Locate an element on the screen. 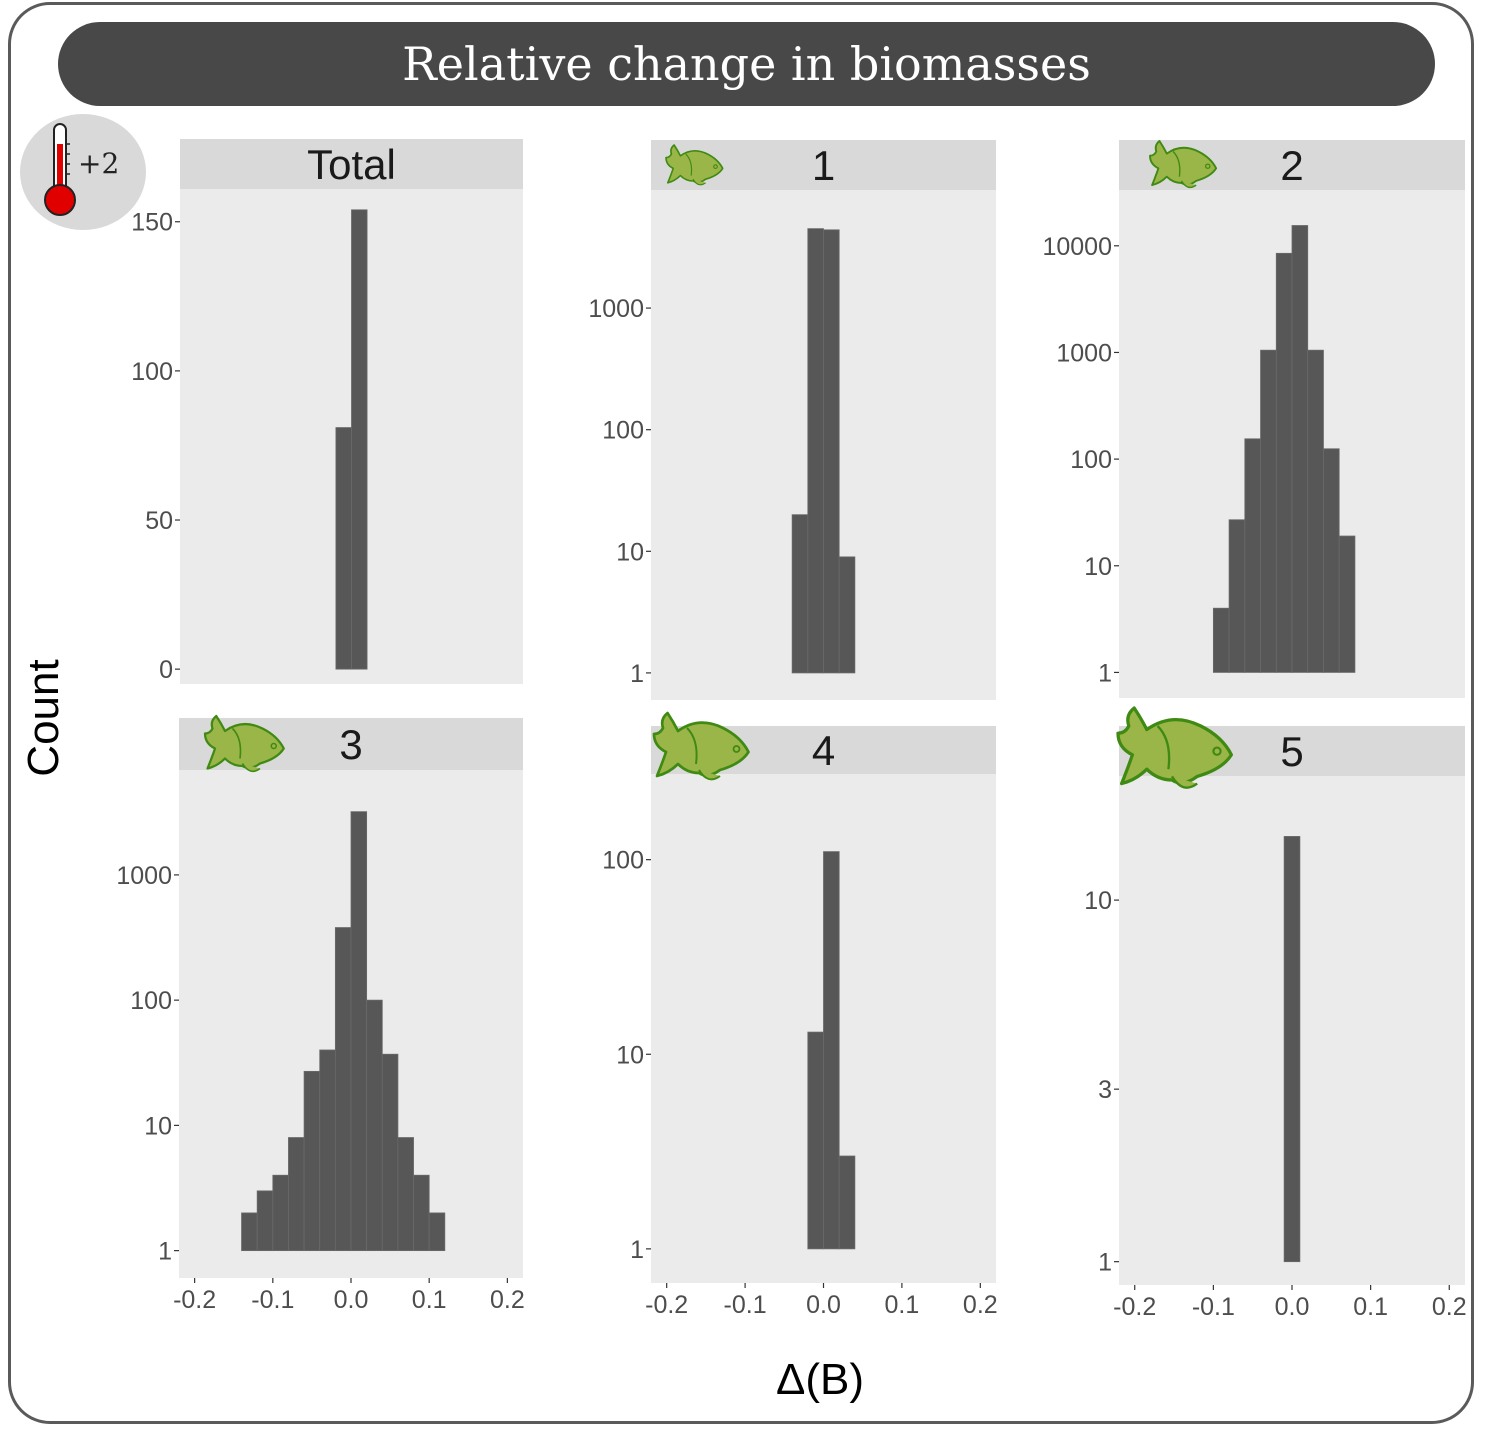  y-tick-label: 0 is located at coordinates (166, 670).